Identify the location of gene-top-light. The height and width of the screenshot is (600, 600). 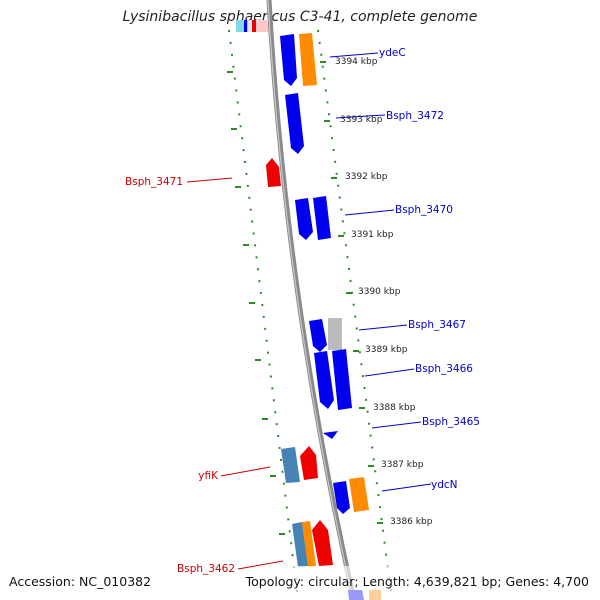
(251, 26).